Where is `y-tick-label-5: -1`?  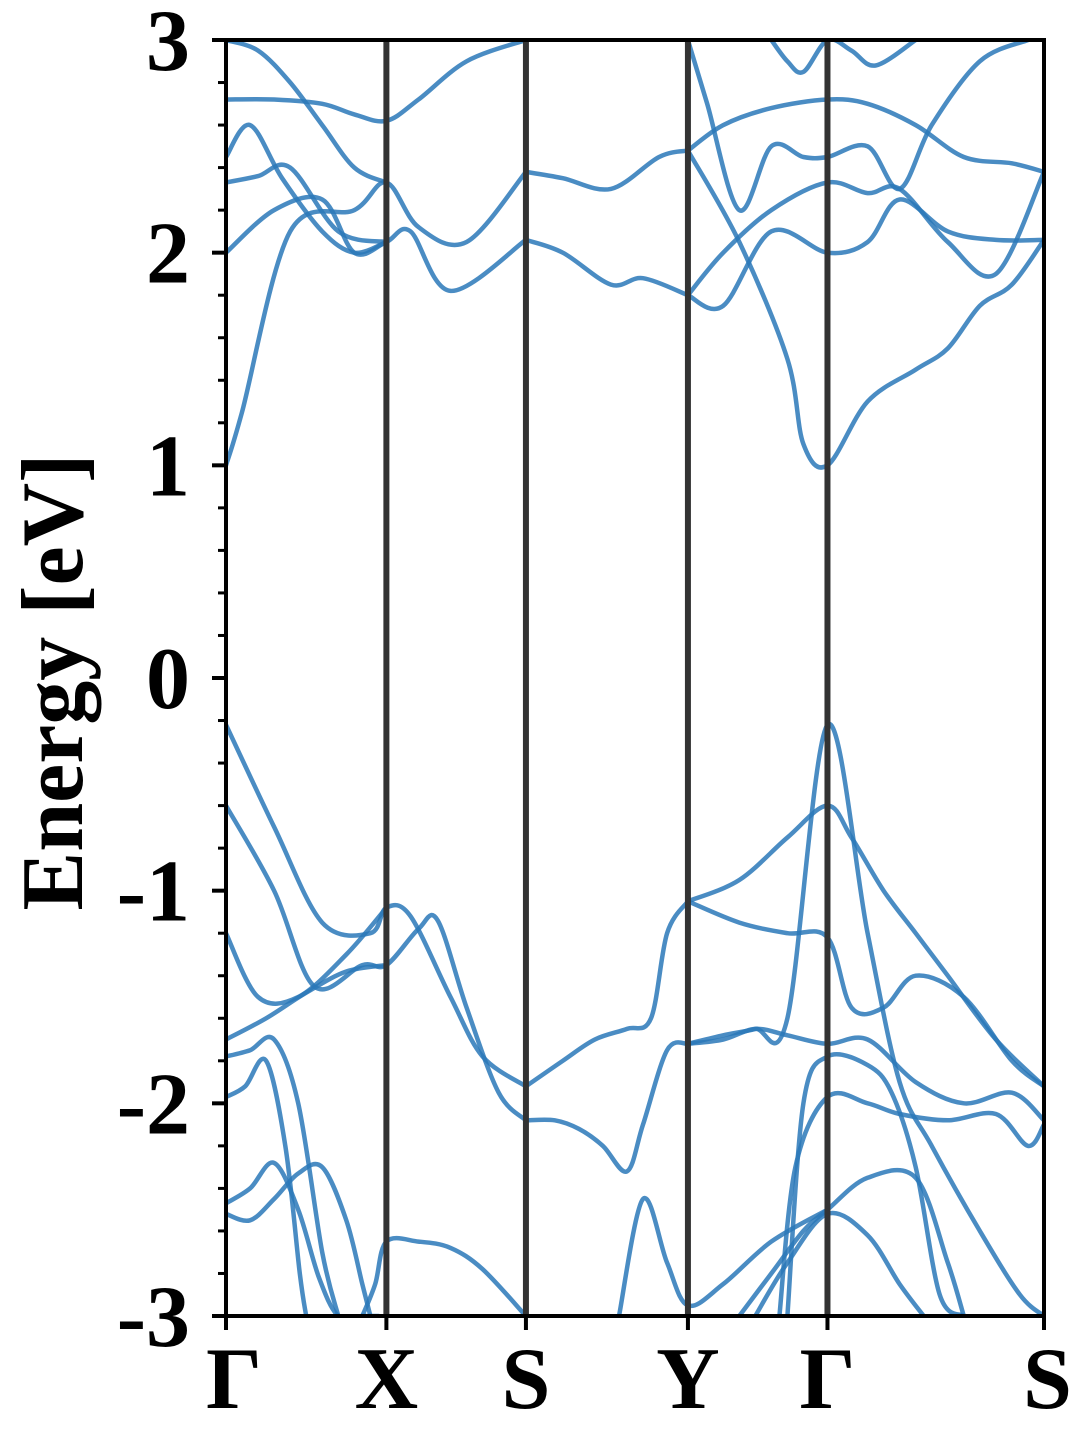 y-tick-label-5: -1 is located at coordinates (153, 892).